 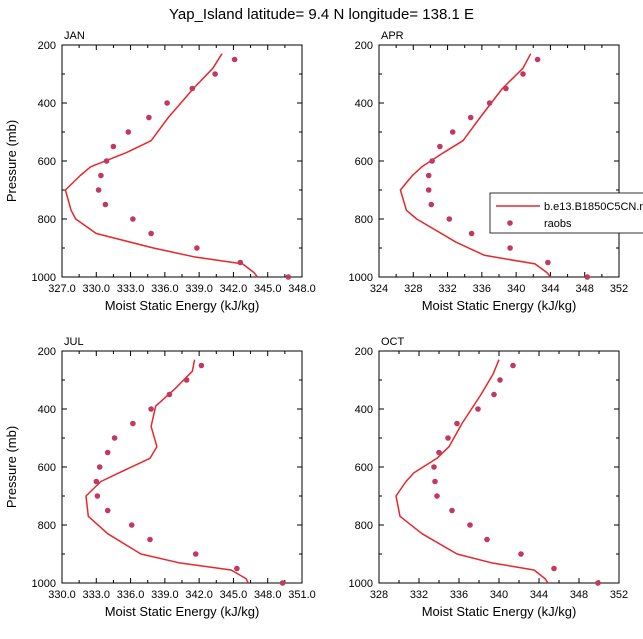 I want to click on x-axis-label-jan: Moist Static Energy (kJ/kg), so click(x=182, y=305).